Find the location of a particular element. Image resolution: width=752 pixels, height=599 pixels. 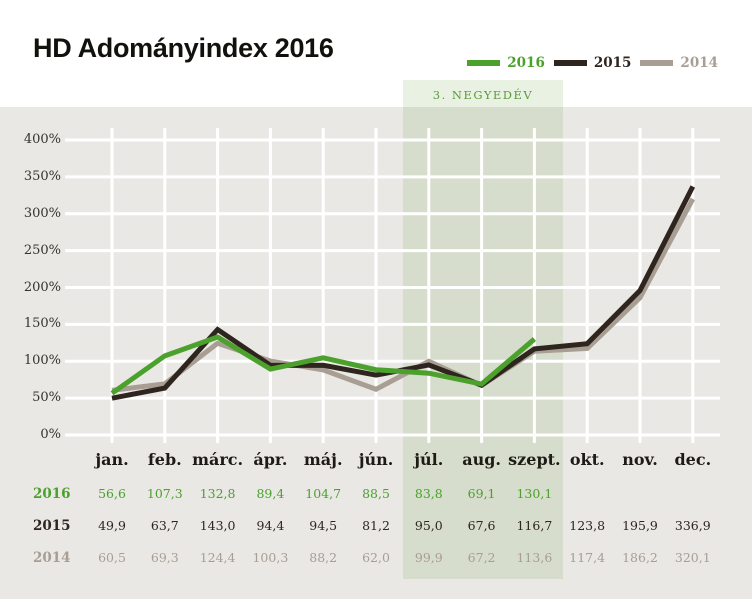

page-title: HD Adományindex 2016 is located at coordinates (183, 48).